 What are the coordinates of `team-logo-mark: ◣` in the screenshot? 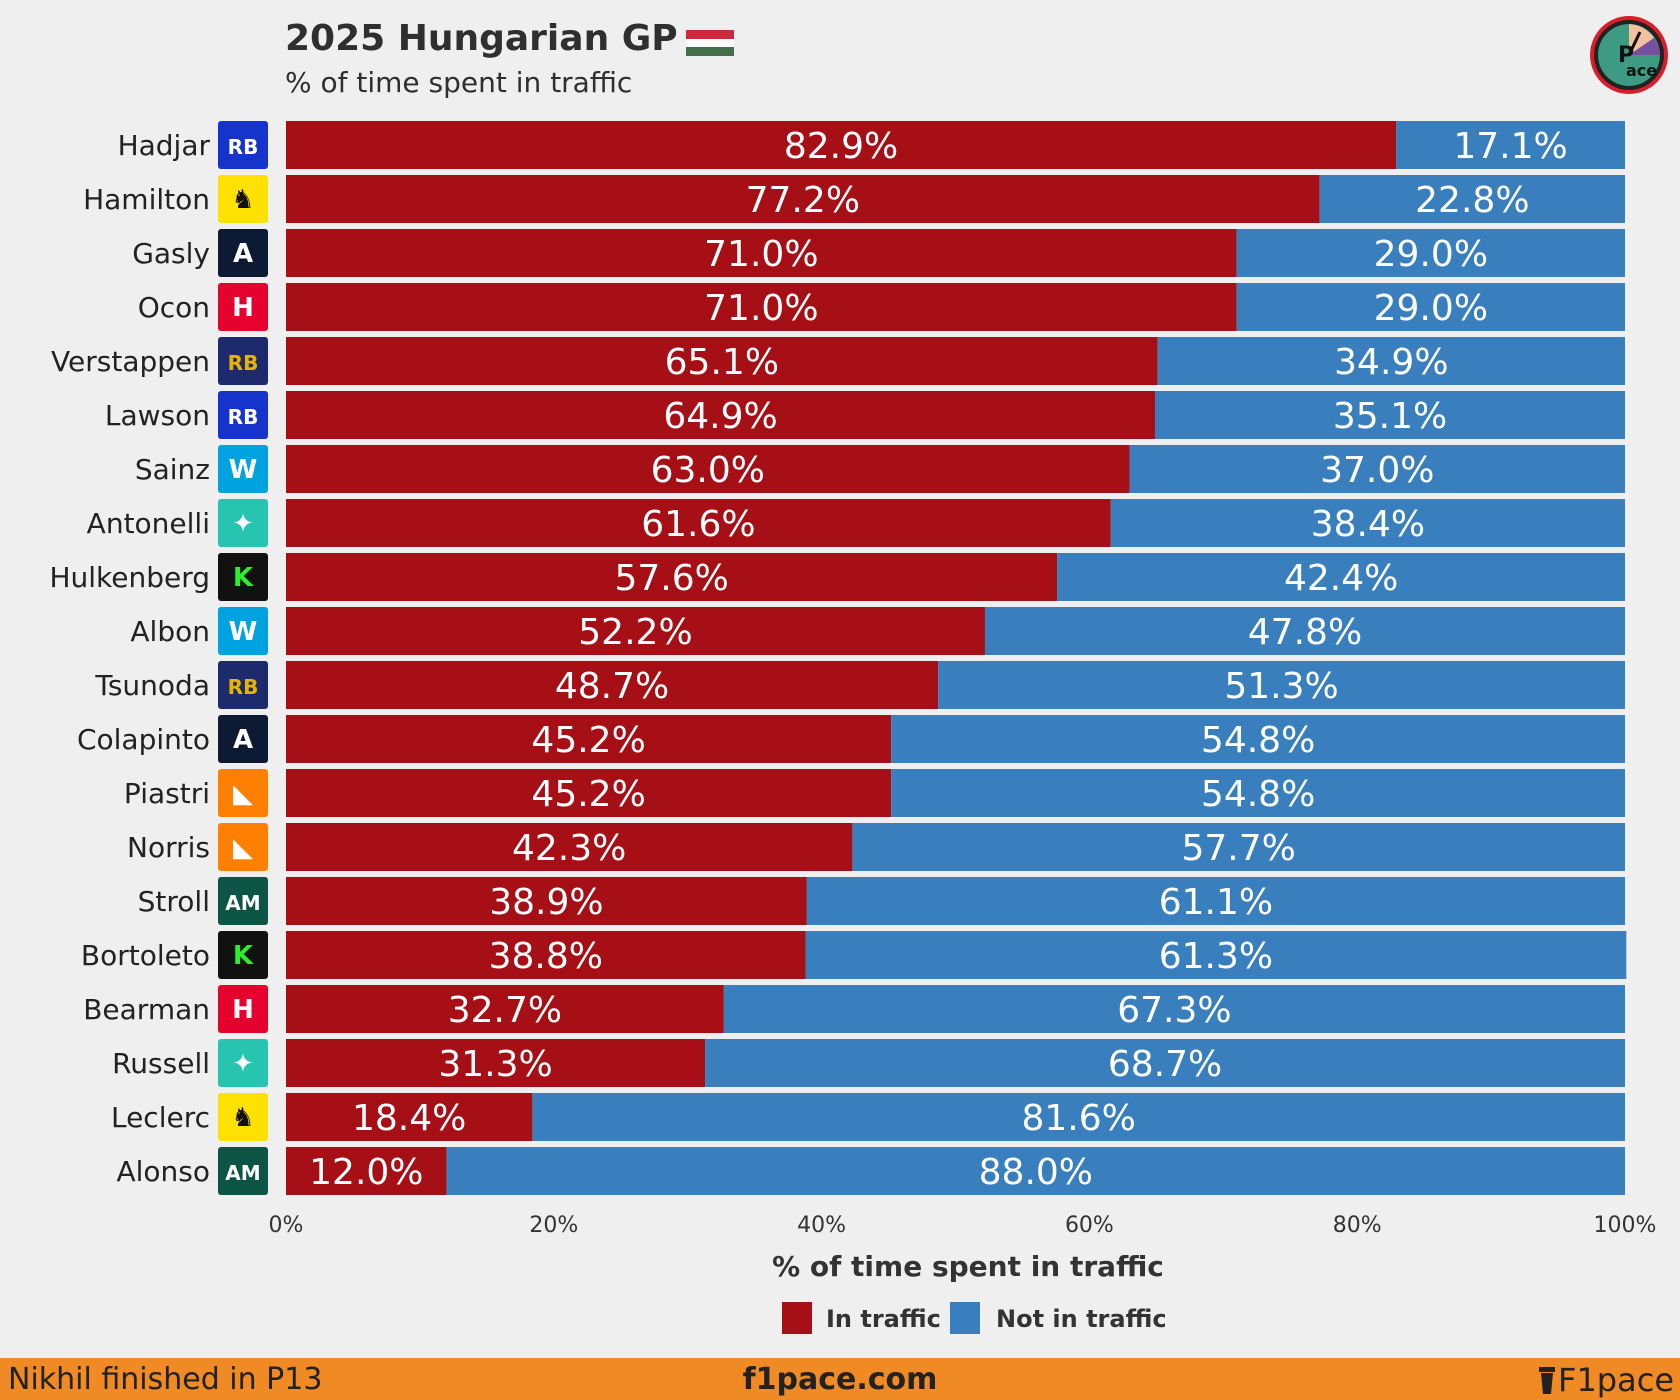 It's located at (243, 794).